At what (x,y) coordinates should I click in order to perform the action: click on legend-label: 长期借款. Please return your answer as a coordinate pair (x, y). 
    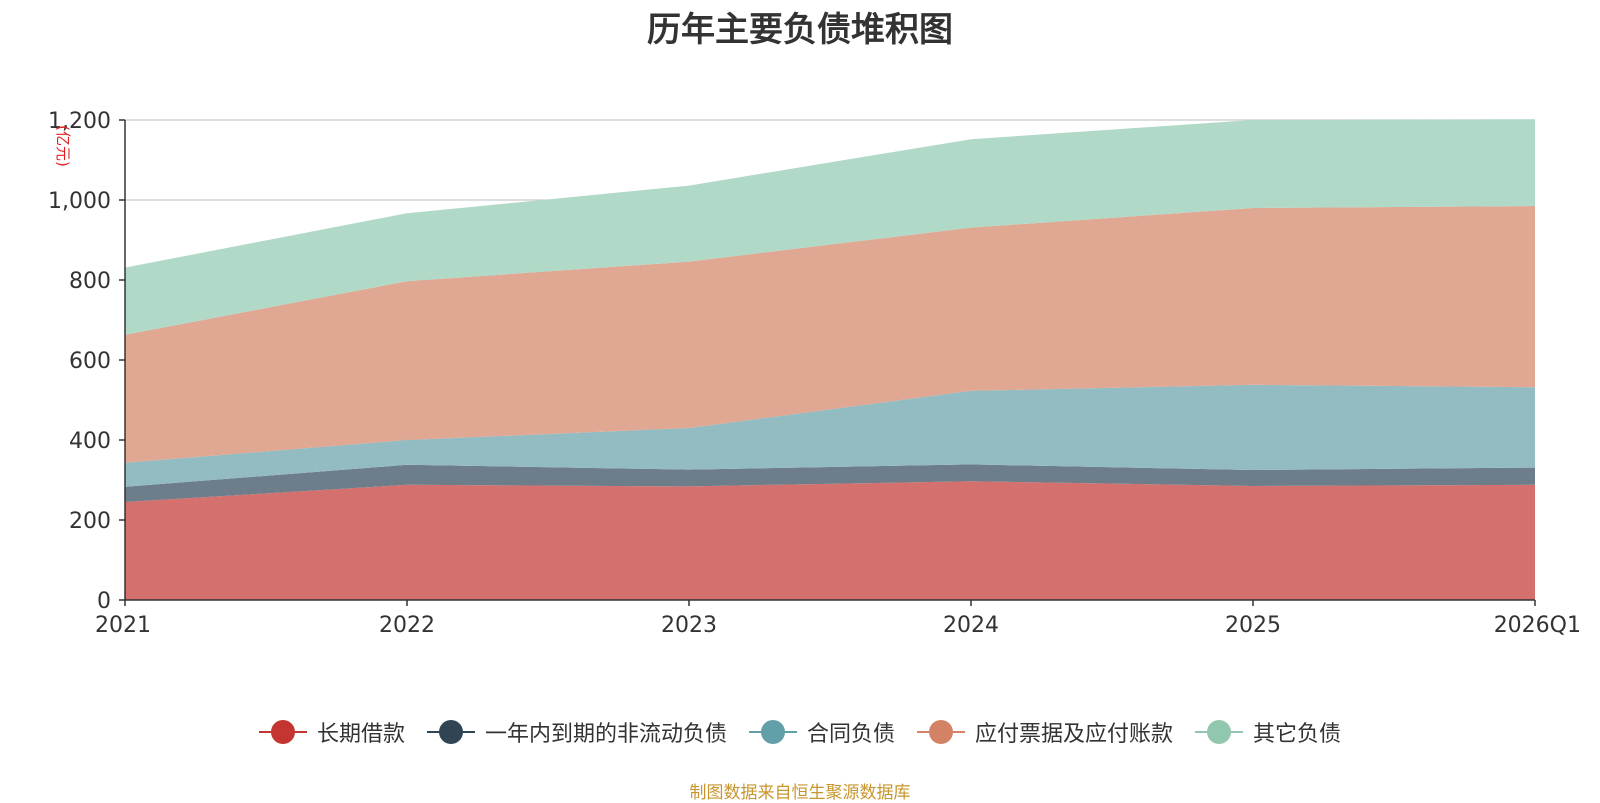
    Looking at the image, I should click on (360, 734).